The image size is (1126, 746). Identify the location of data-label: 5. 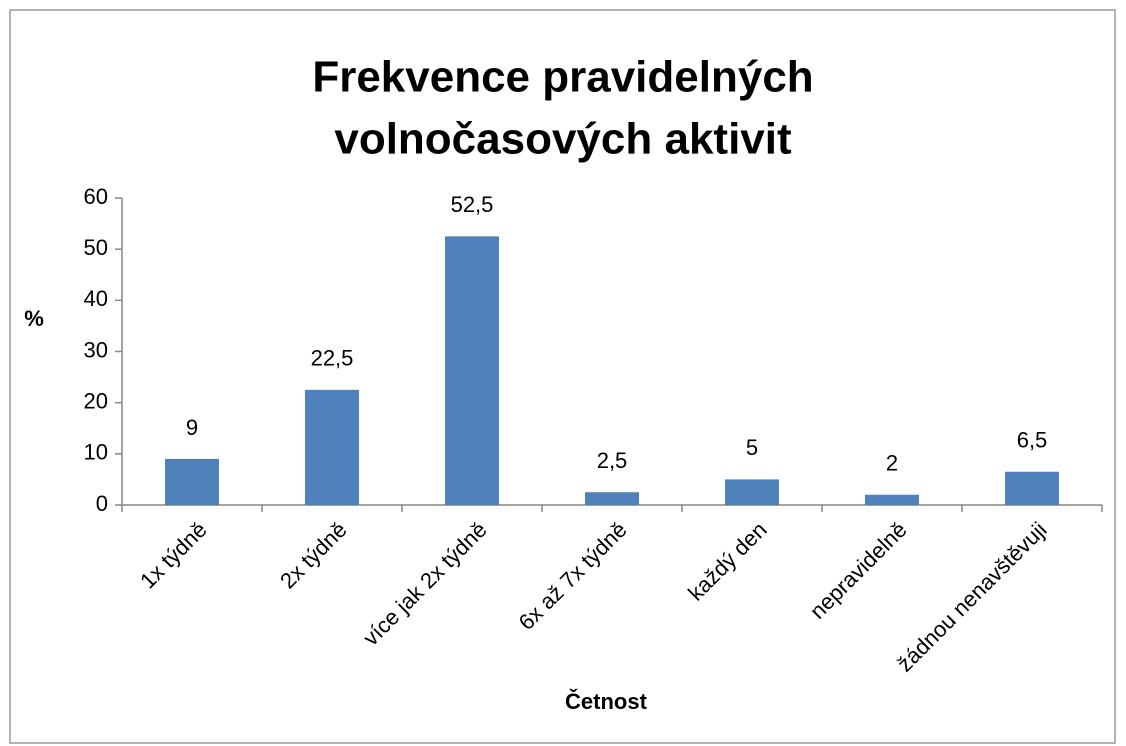
(752, 447).